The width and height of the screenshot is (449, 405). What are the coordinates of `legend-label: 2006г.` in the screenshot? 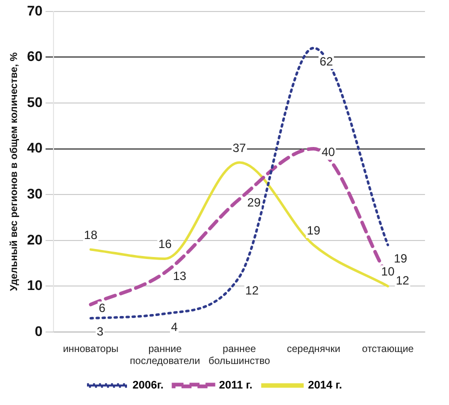 It's located at (148, 386).